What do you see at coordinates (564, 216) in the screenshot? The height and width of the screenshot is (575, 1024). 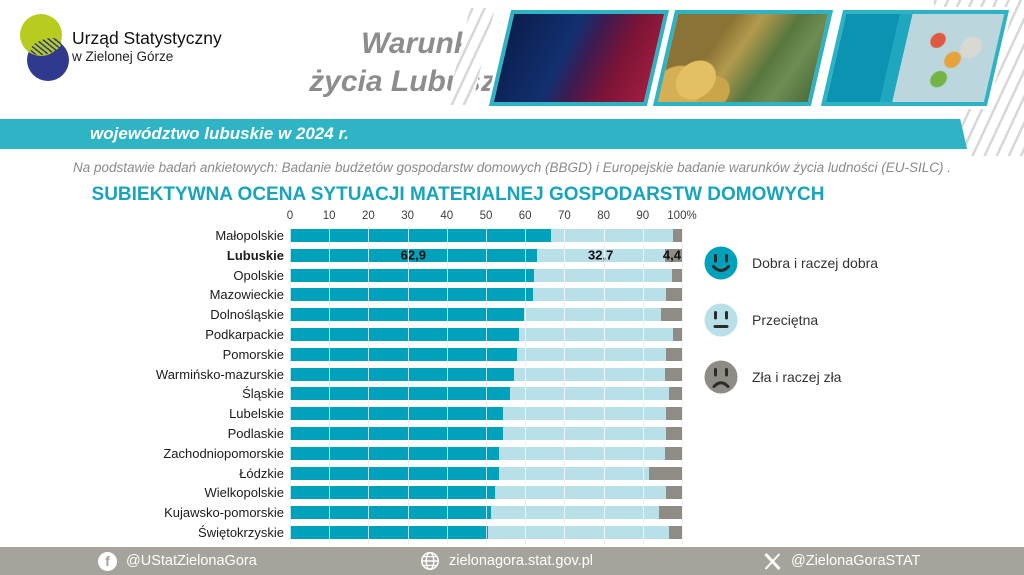 I see `axis-tick-label: 70` at bounding box center [564, 216].